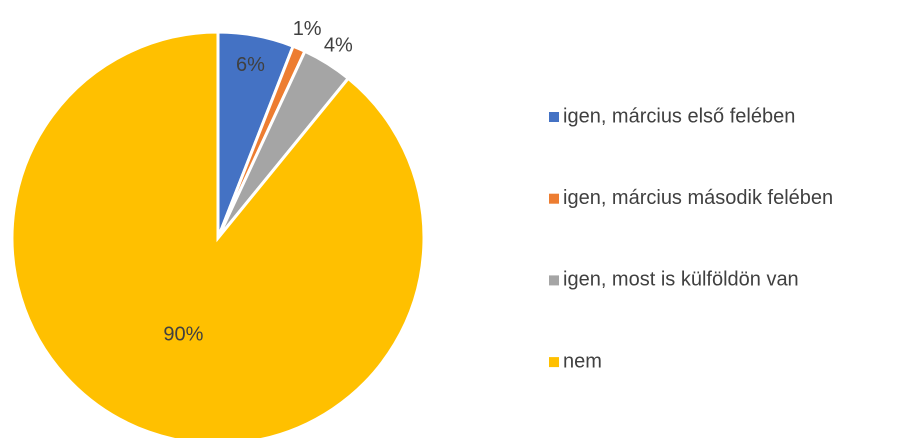 This screenshot has width=898, height=438. I want to click on legend-label: igen, március első felében, so click(679, 116).